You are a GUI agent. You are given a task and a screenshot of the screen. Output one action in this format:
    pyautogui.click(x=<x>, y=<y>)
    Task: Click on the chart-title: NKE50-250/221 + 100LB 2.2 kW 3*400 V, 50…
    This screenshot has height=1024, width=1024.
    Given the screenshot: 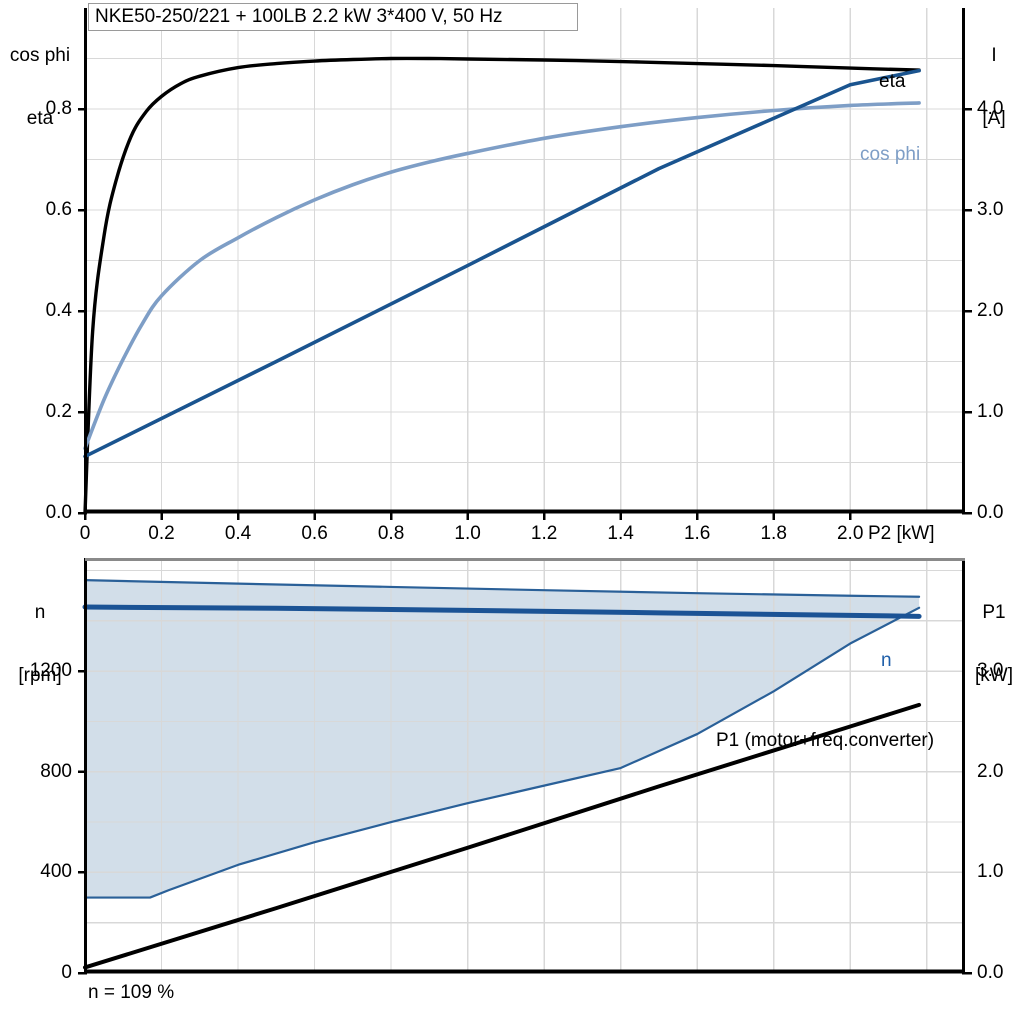 What is the action you would take?
    pyautogui.click(x=299, y=16)
    